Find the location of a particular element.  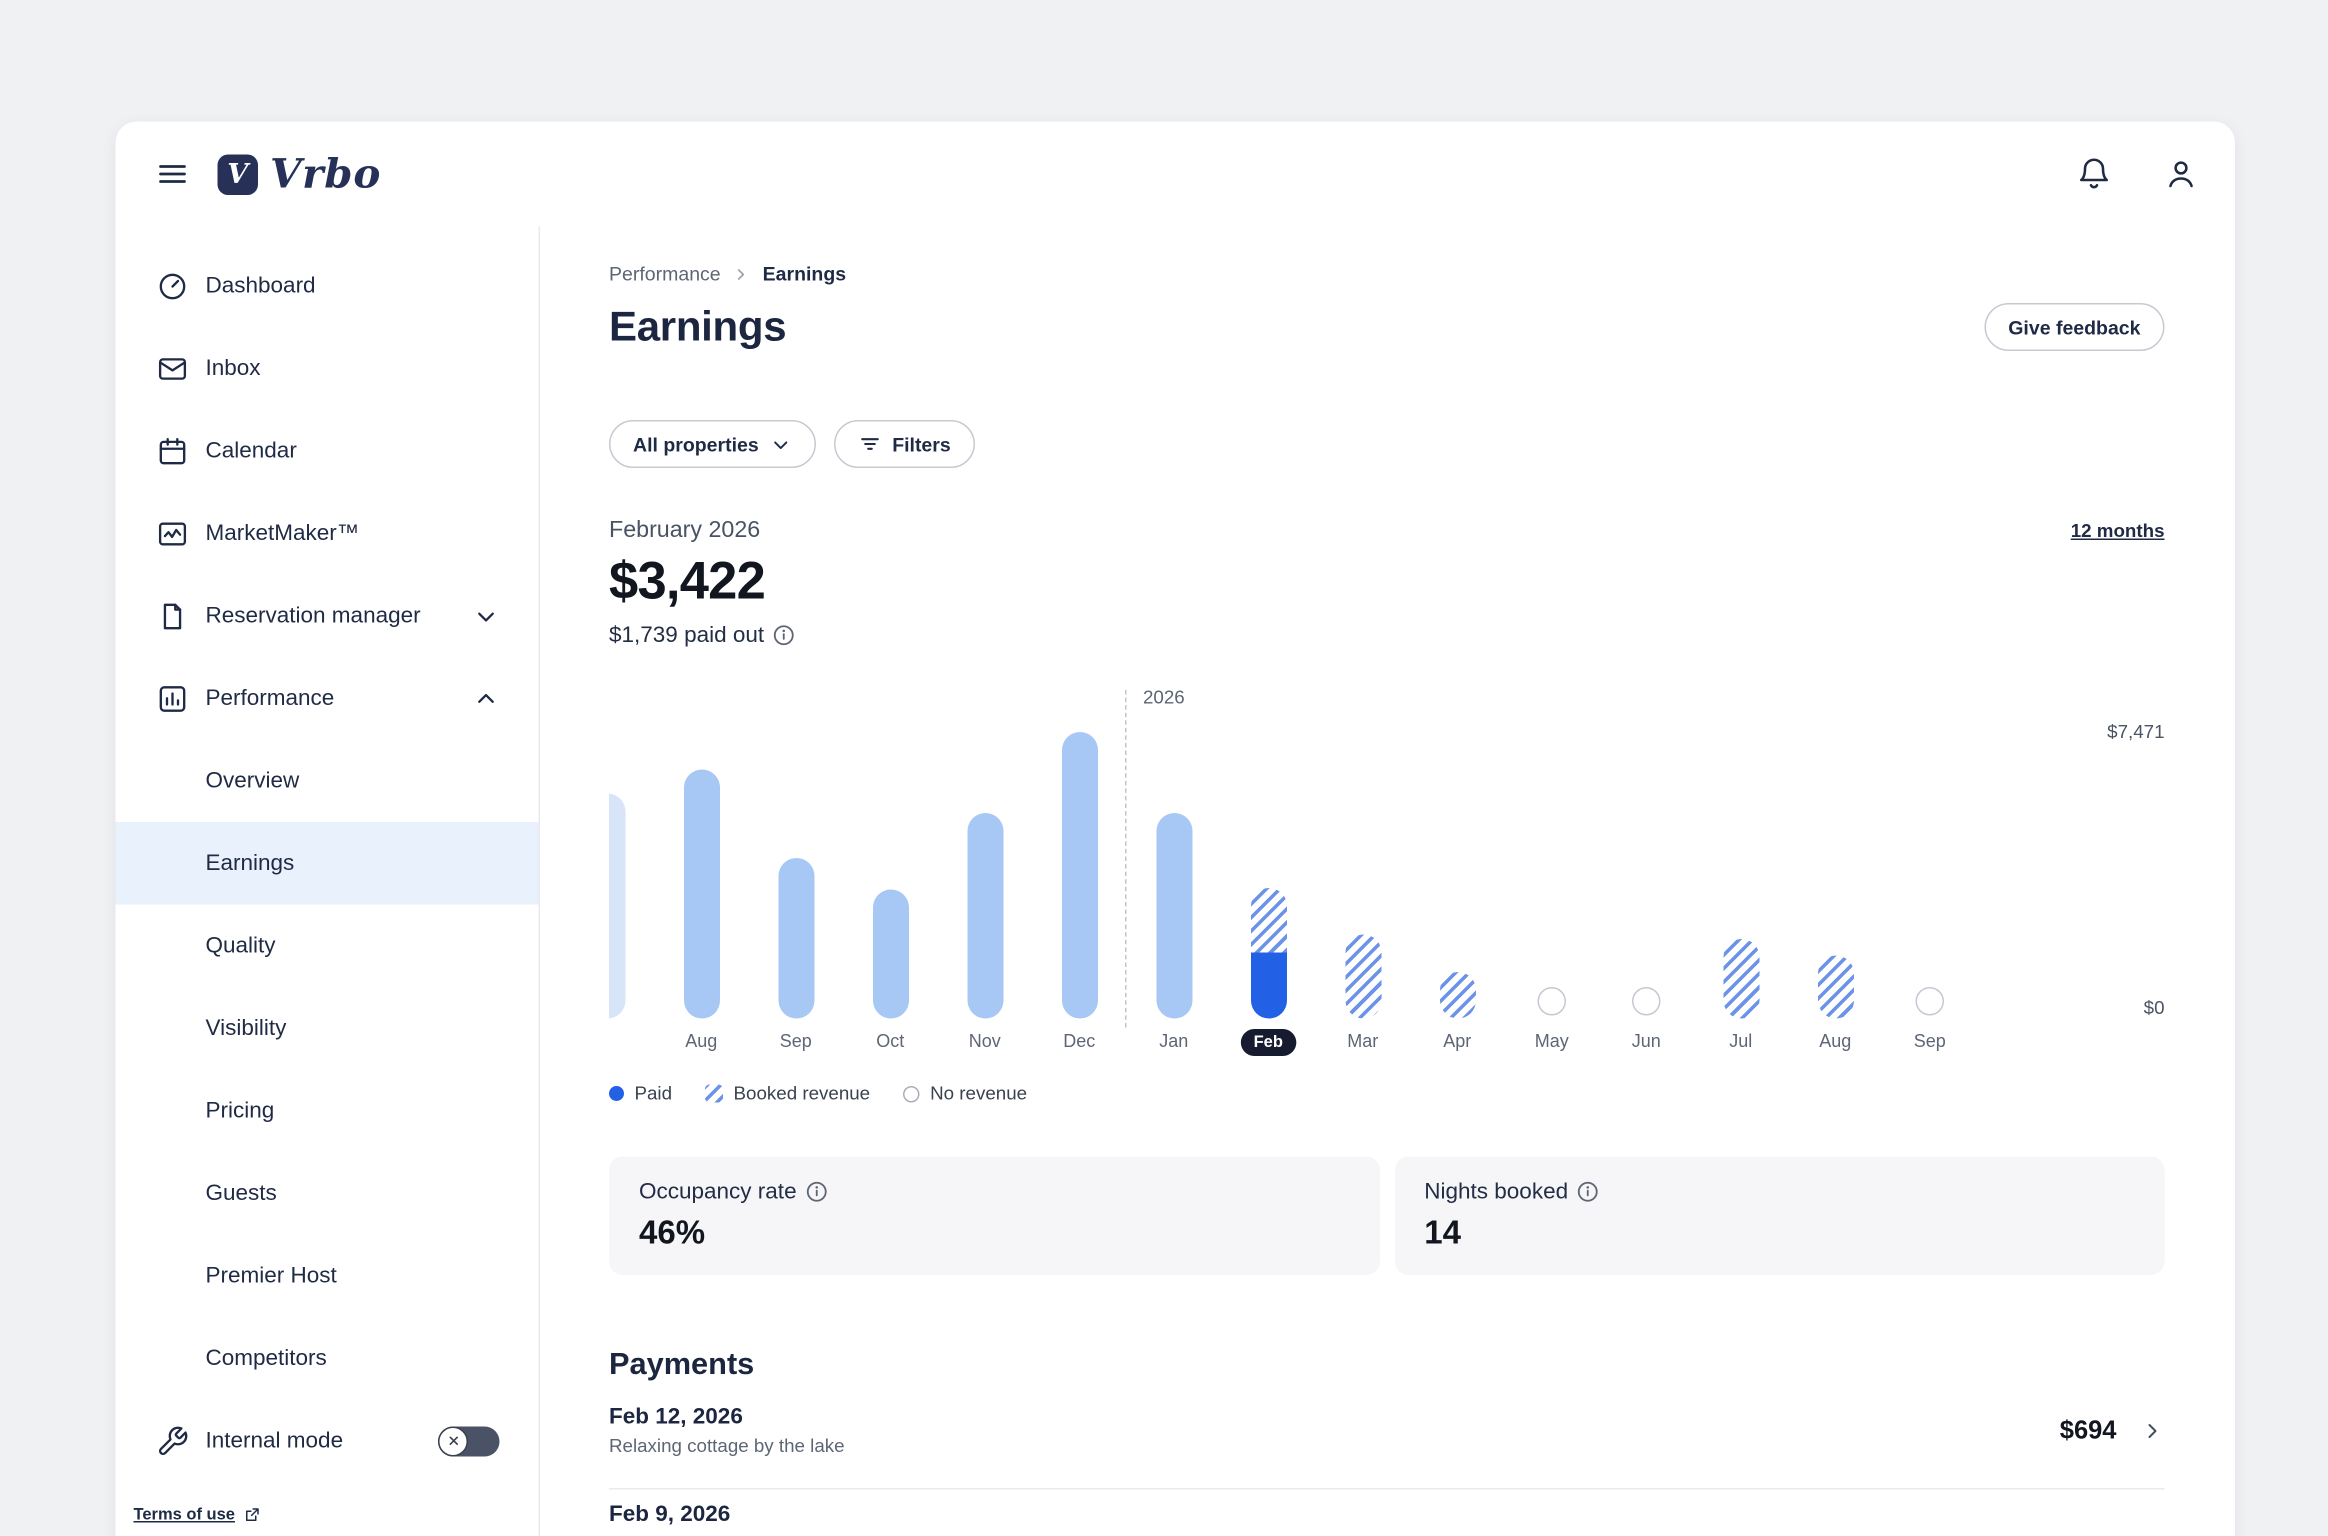

brand-logo: V Vrbo is located at coordinates (299, 174).